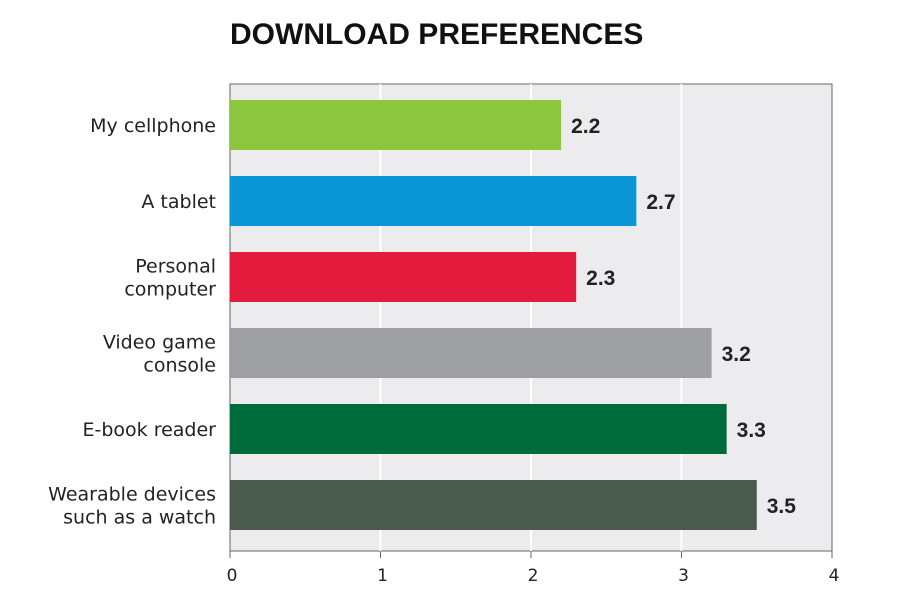 This screenshot has height=602, width=900. I want to click on category-label: My cellphone, so click(153, 126).